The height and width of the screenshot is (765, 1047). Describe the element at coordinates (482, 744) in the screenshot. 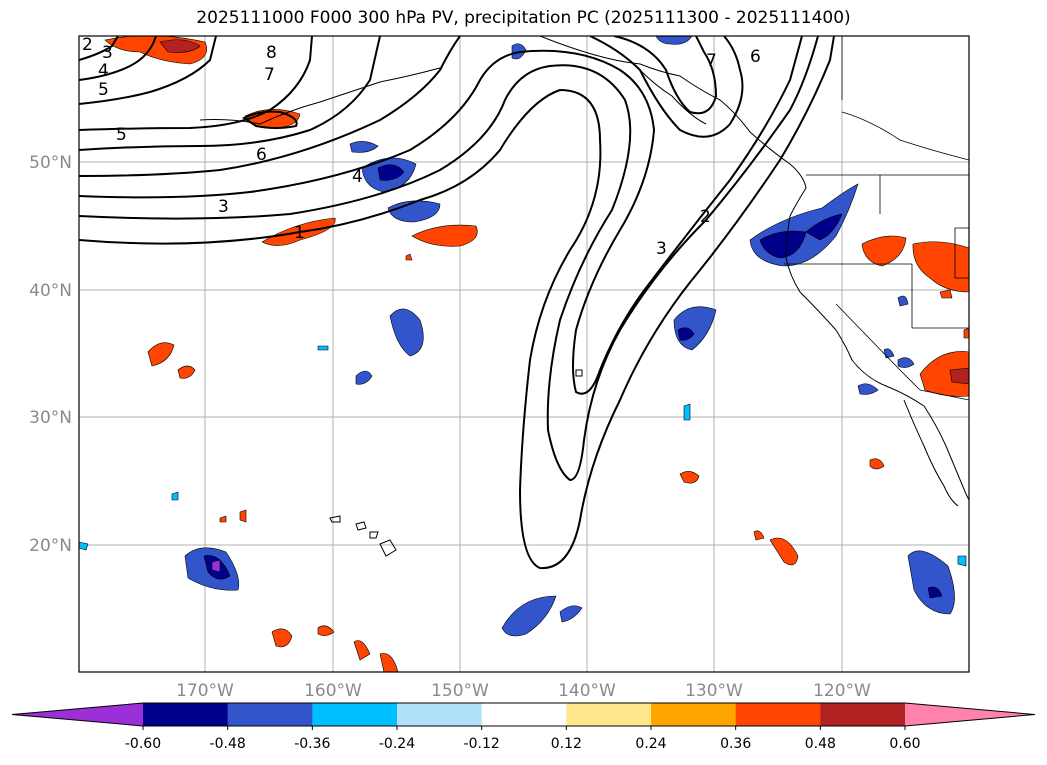

I see `colorbar-tick-label: -0.12` at that location.